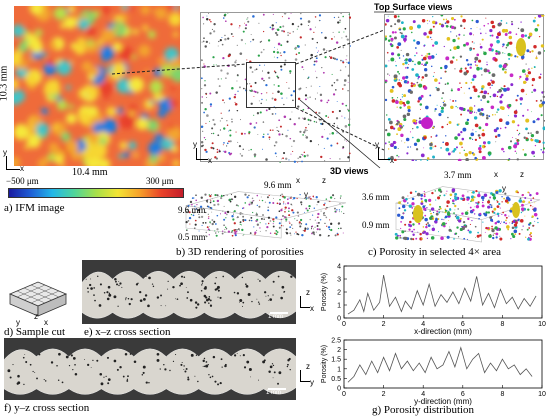 The width and height of the screenshot is (550, 420). I want to click on series-line, so click(442, 295).